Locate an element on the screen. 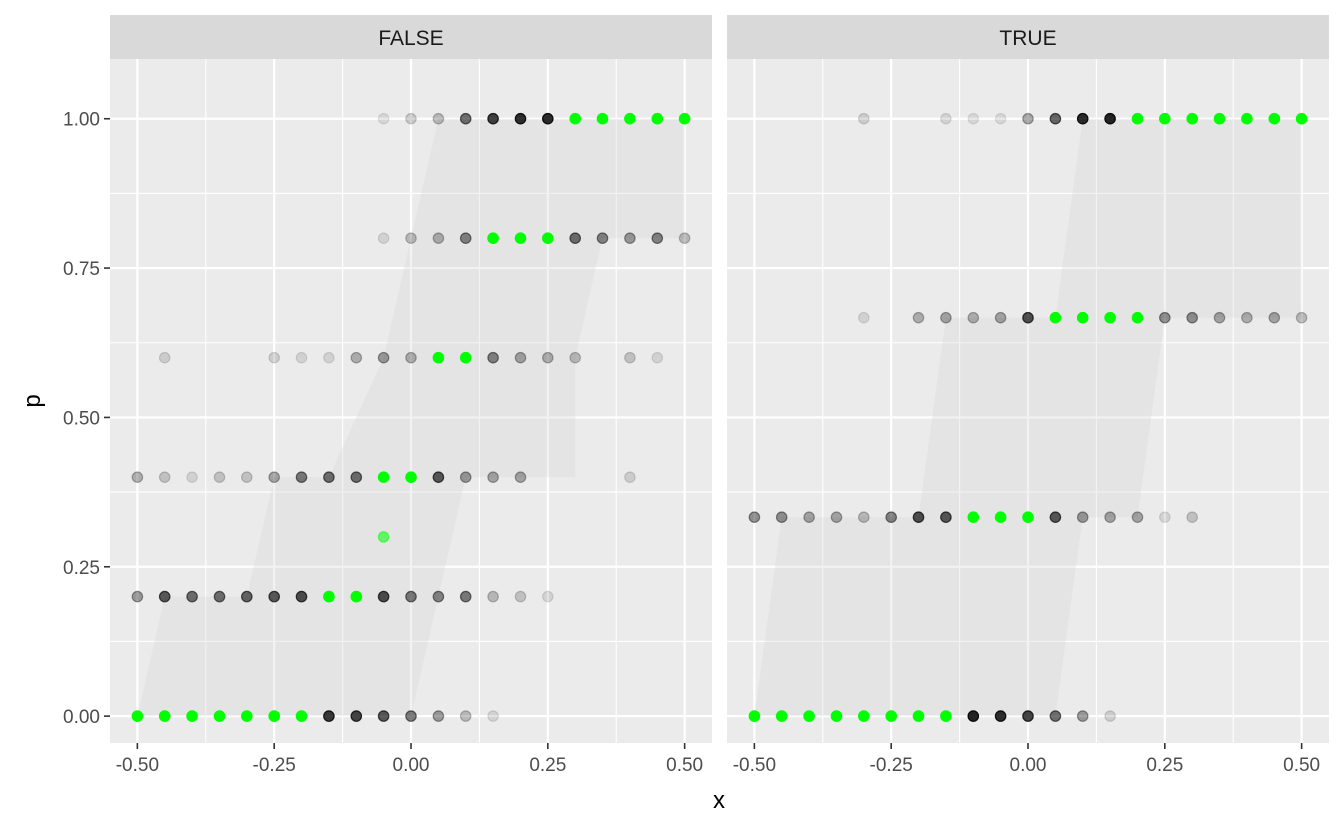 This screenshot has height=830, width=1344. y-tick-label: 0.00 is located at coordinates (81, 717).